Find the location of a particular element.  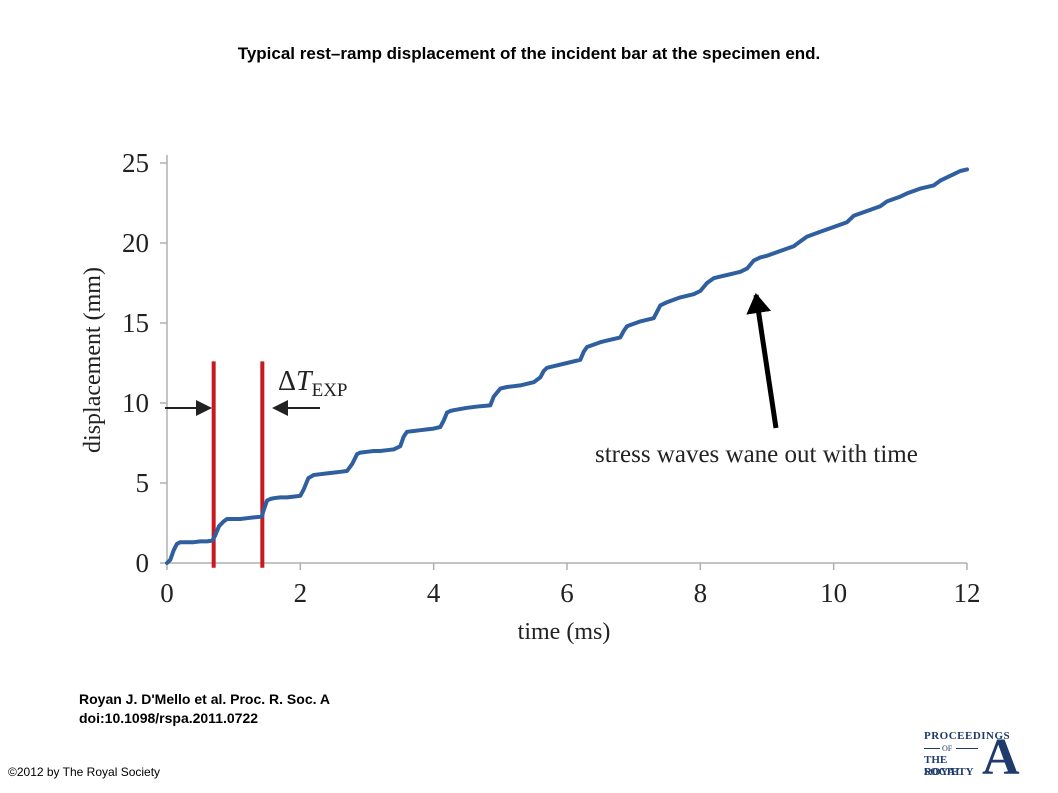

x-tick-label: 0 is located at coordinates (167, 593).